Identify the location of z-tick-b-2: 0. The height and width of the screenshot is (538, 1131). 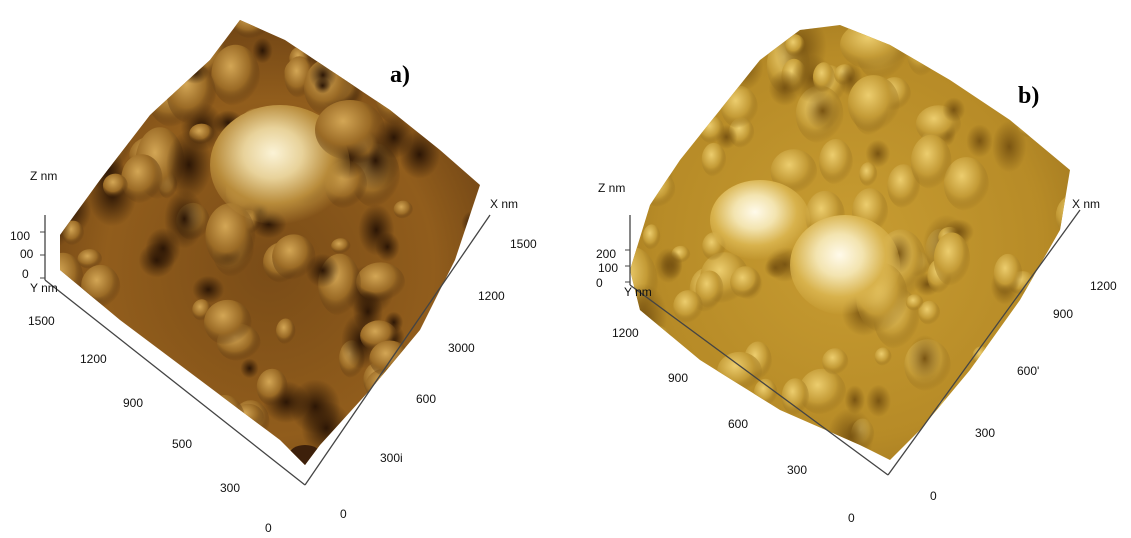
(599, 283).